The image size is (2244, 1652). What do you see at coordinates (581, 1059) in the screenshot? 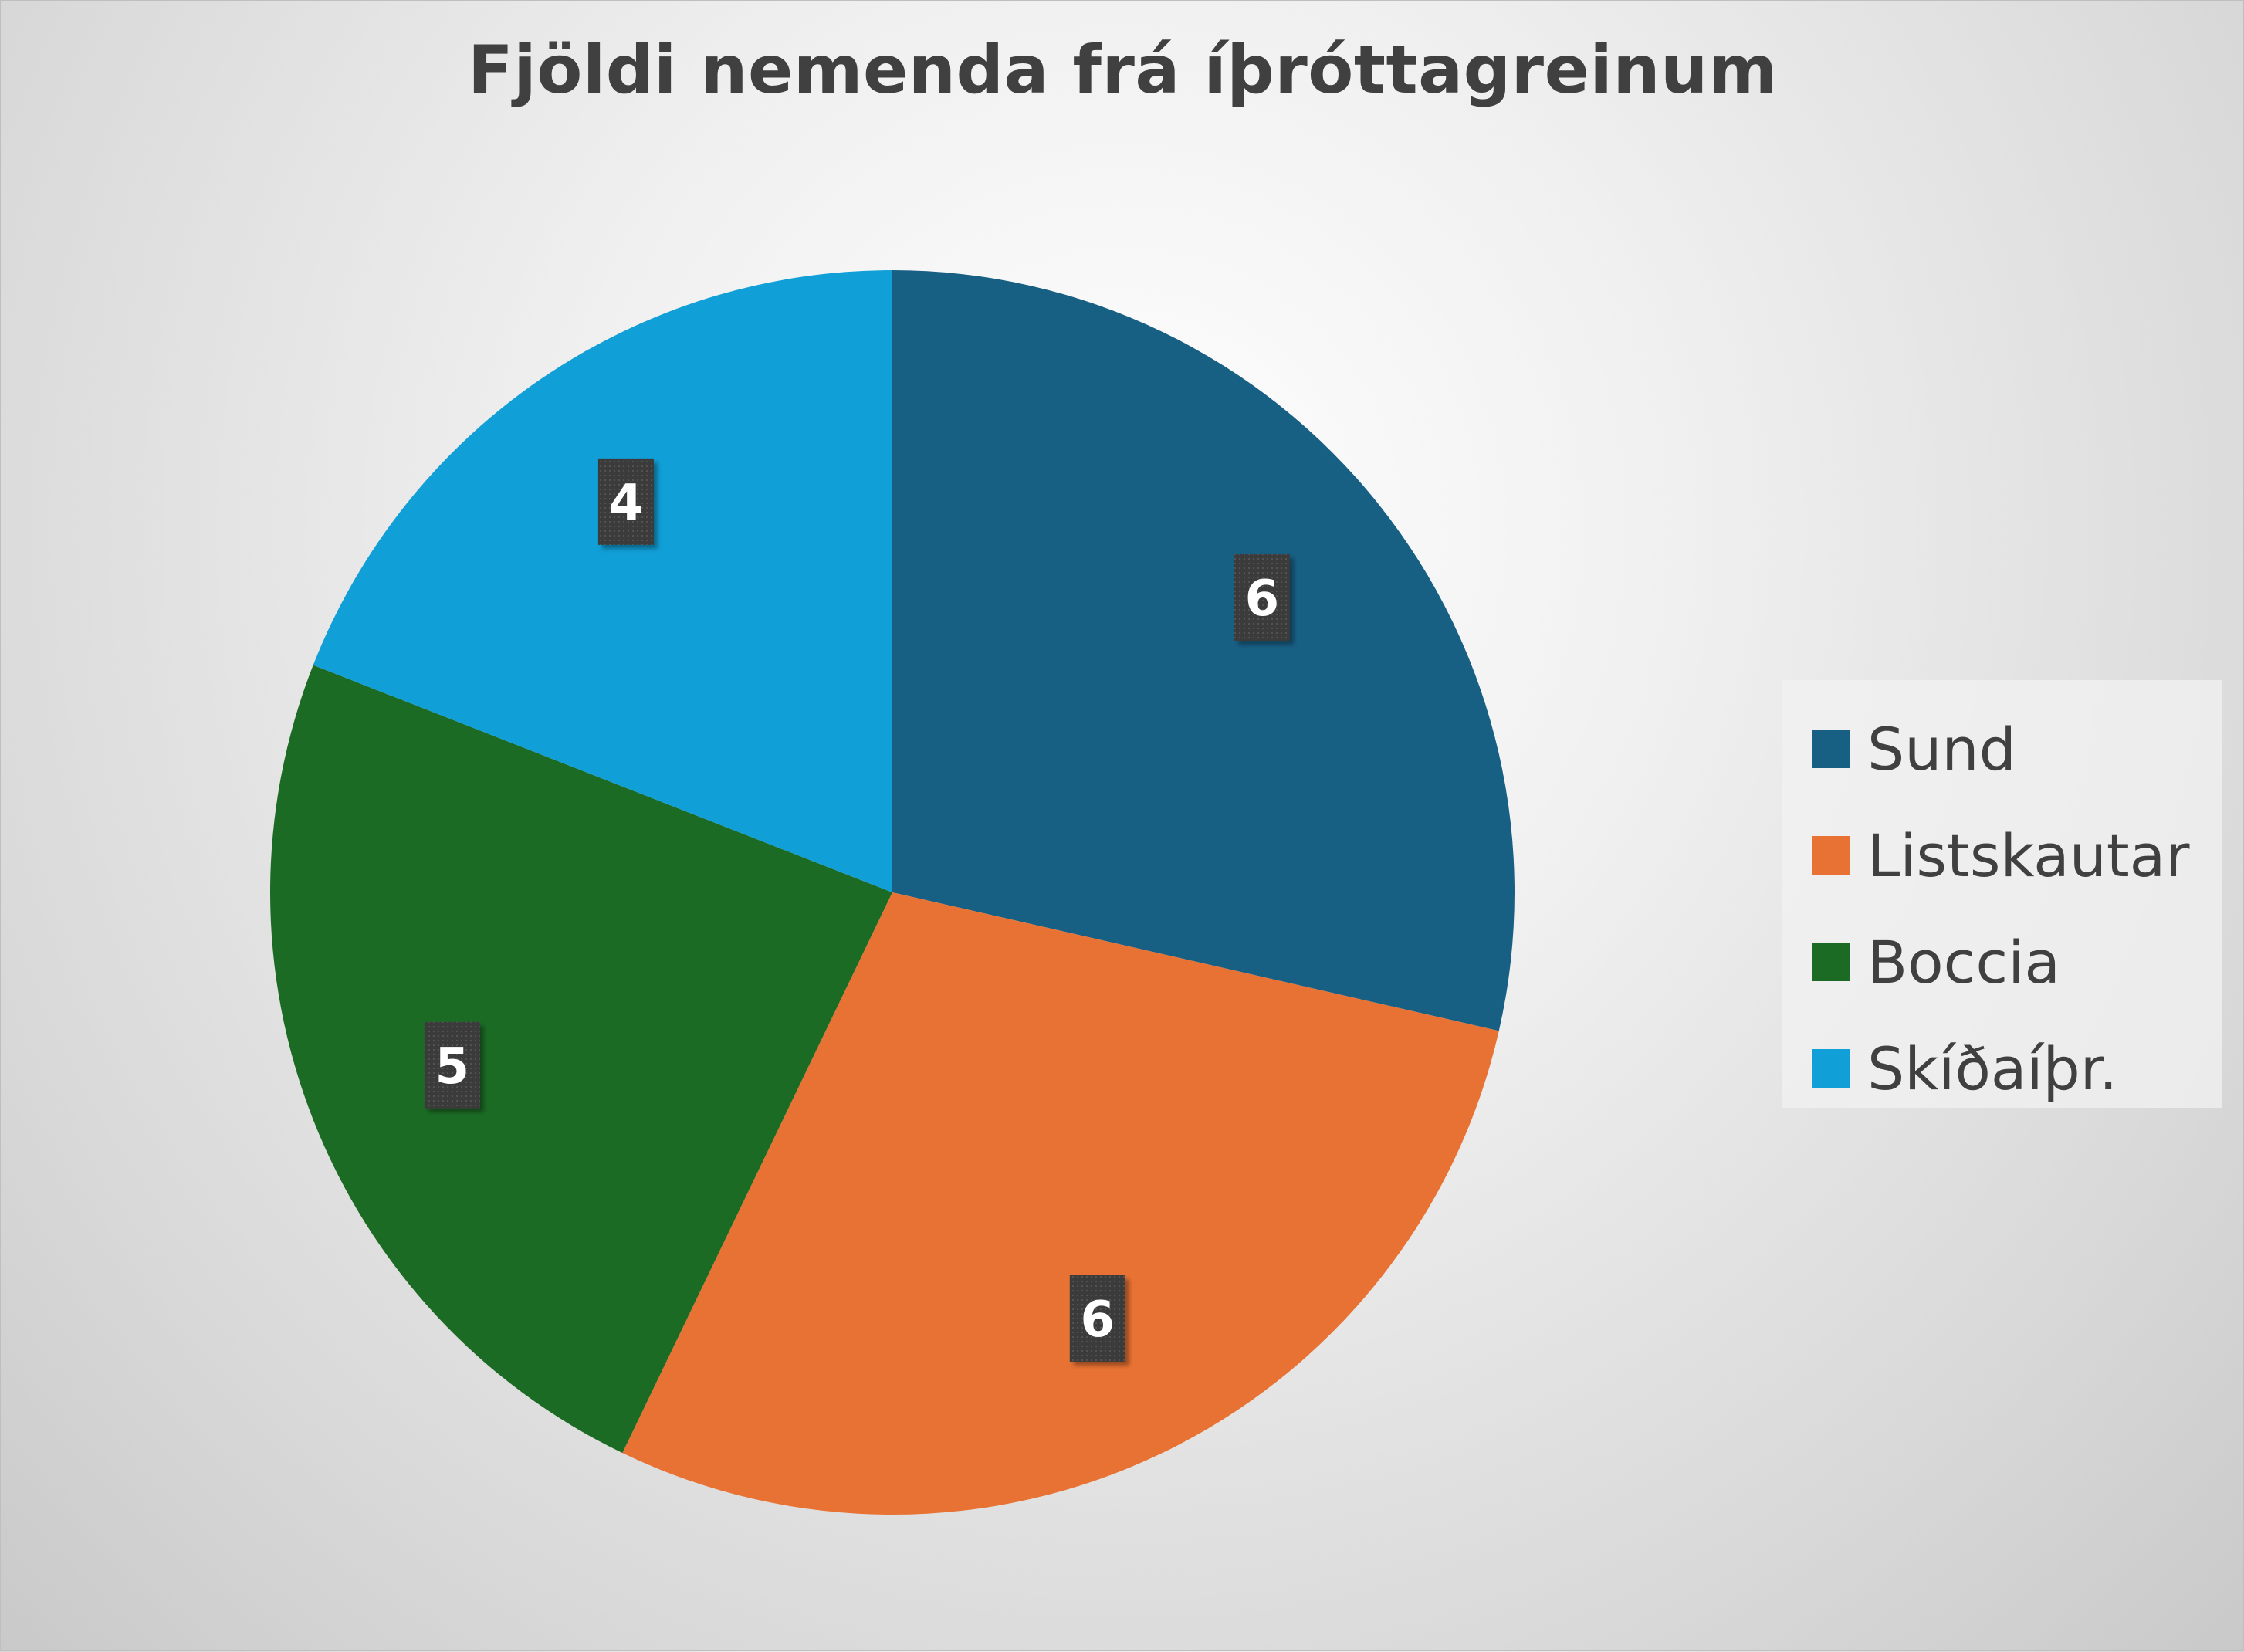
I see `pie-slice-boccia` at bounding box center [581, 1059].